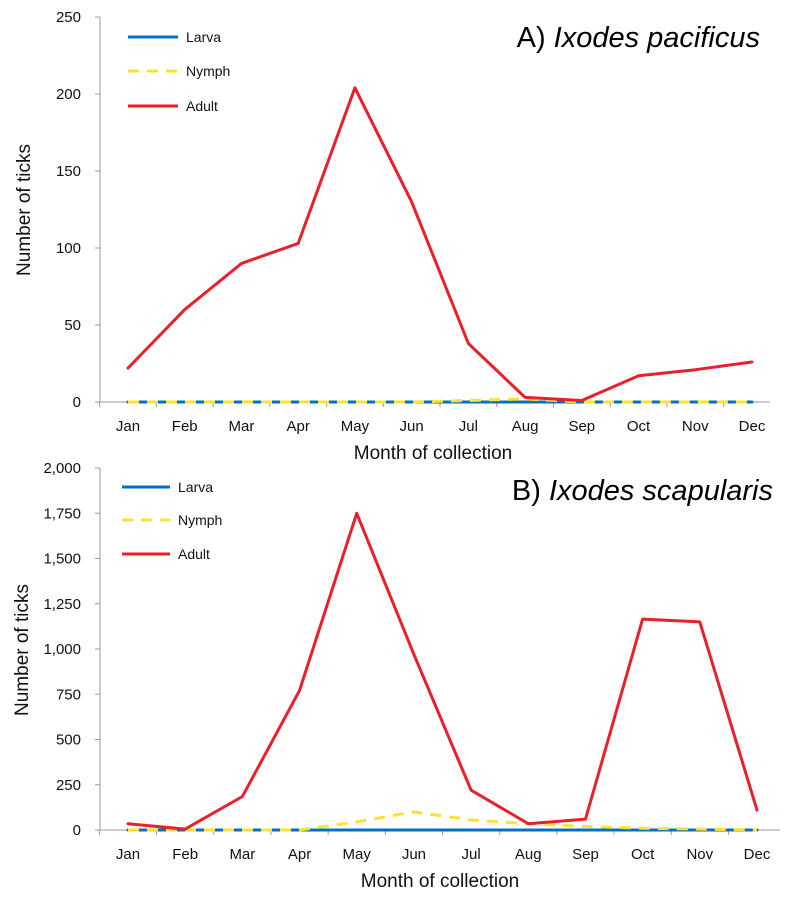 Image resolution: width=792 pixels, height=904 pixels. Describe the element at coordinates (299, 854) in the screenshot. I see `panel-b-x-tick-label: Apr` at that location.